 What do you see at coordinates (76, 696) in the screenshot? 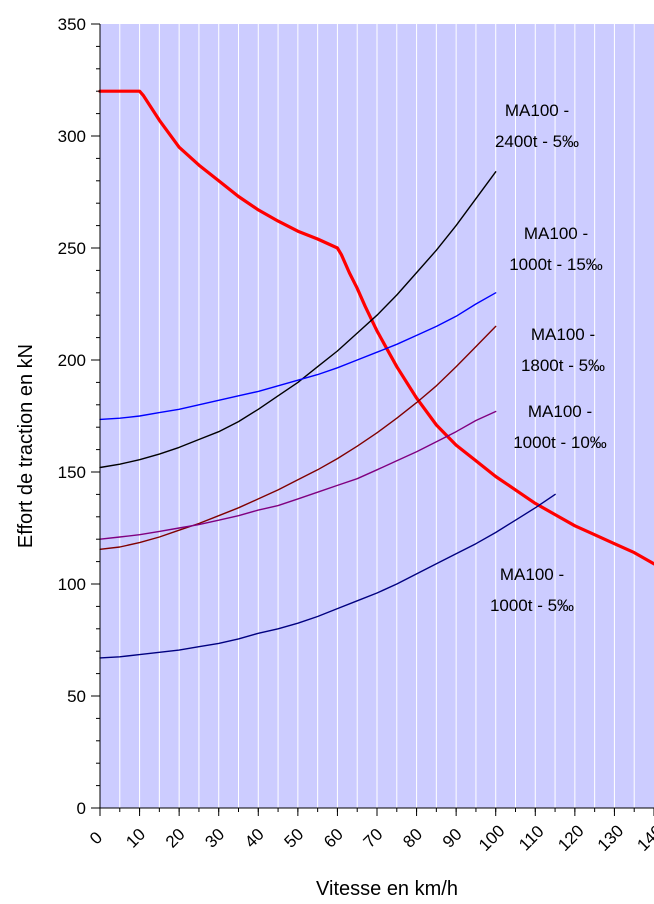
I see `y-tick-label: 50` at bounding box center [76, 696].